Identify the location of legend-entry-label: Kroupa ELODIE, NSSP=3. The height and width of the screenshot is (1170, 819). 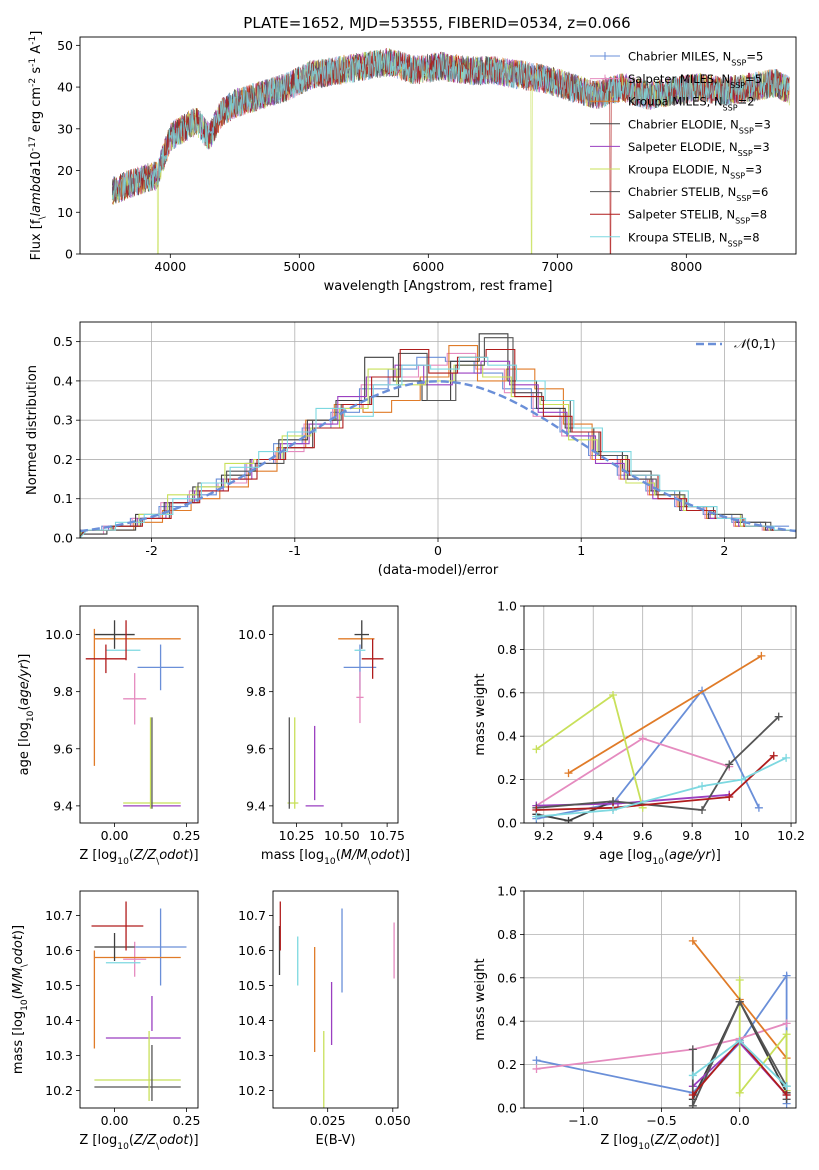
(695, 172).